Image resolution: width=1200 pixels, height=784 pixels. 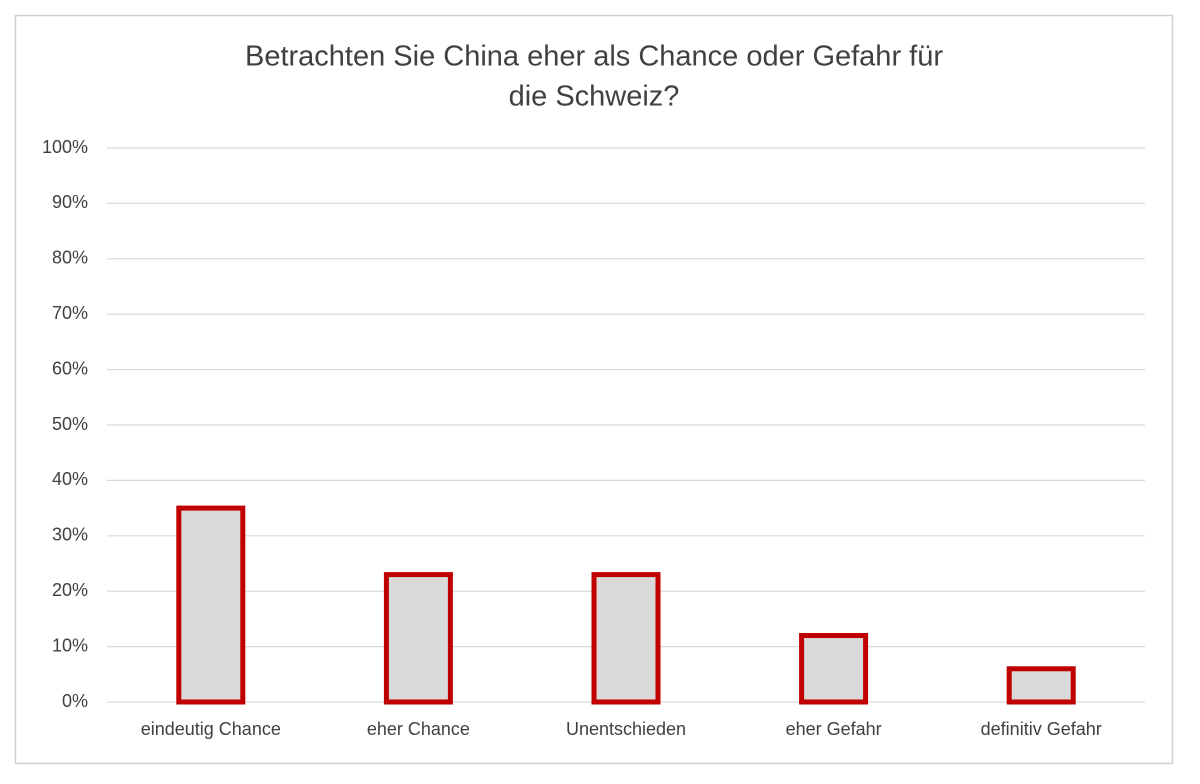 What do you see at coordinates (626, 729) in the screenshot?
I see `x-tick-label: Unentschieden` at bounding box center [626, 729].